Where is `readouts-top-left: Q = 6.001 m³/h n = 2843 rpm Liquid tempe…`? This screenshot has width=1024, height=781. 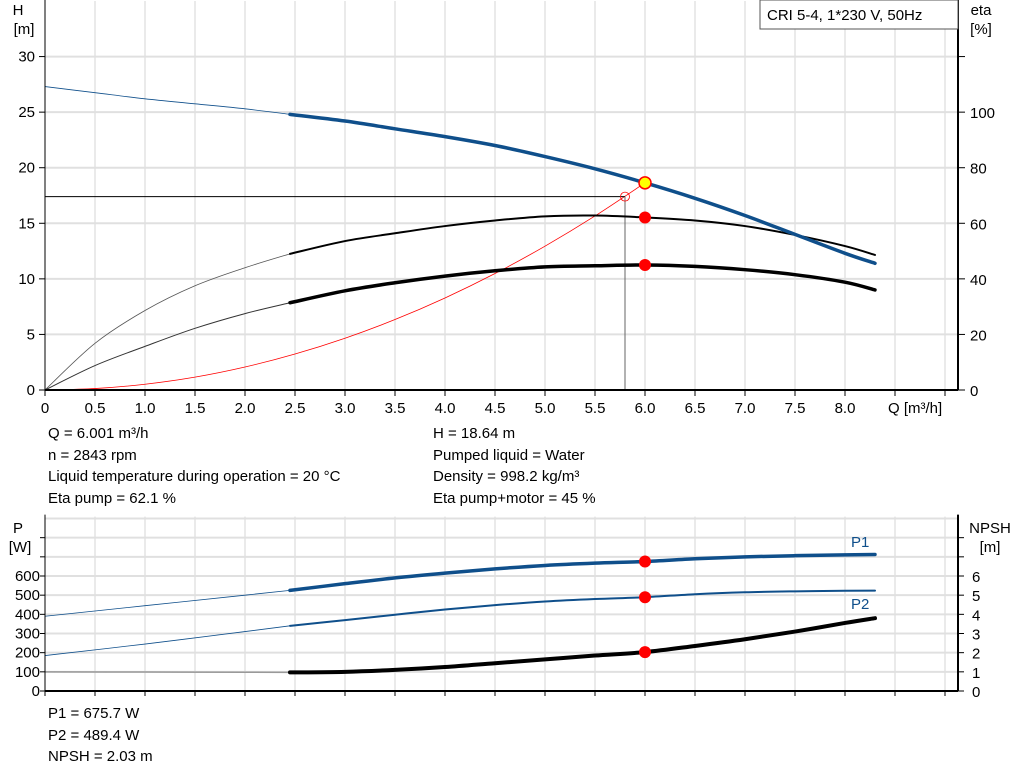
readouts-top-left: Q = 6.001 m³/h n = 2843 rpm Liquid tempe… is located at coordinates (194, 466).